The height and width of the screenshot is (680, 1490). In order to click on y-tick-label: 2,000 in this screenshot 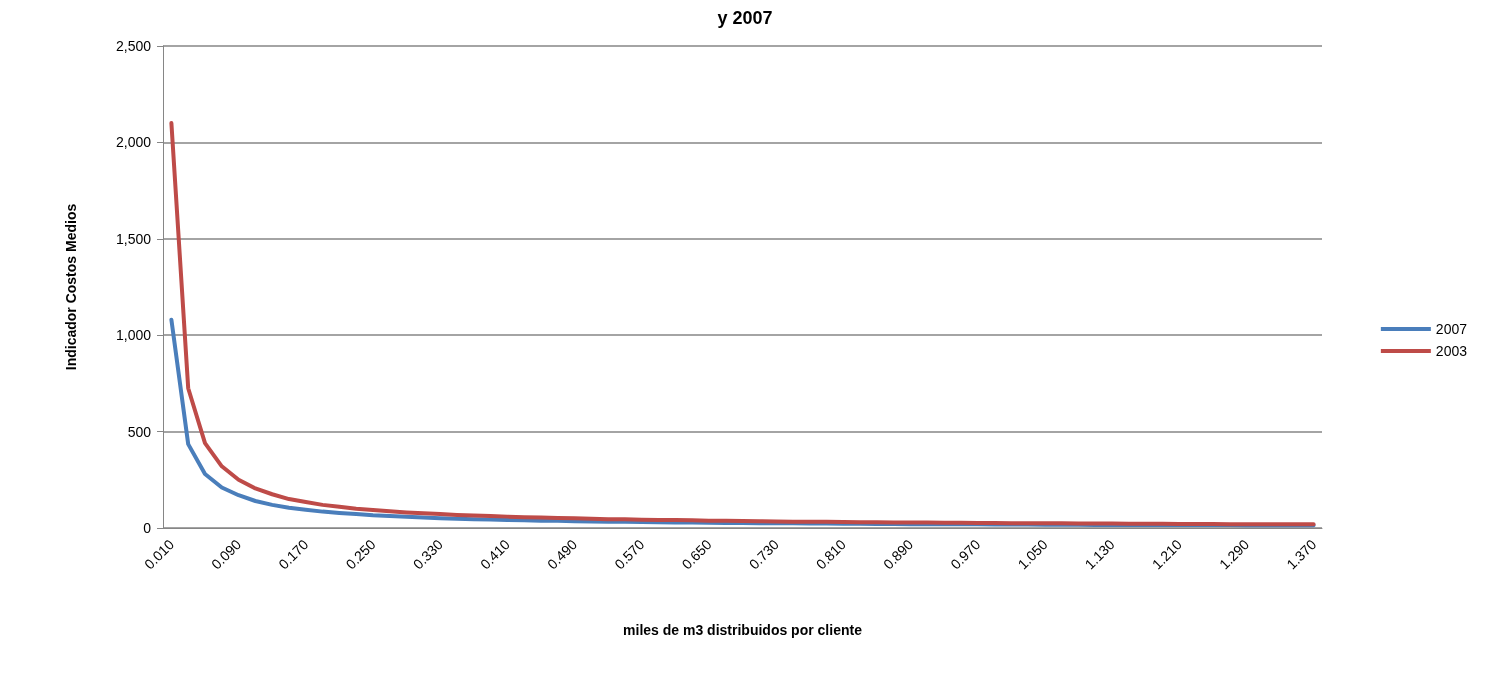, I will do `click(133, 142)`.